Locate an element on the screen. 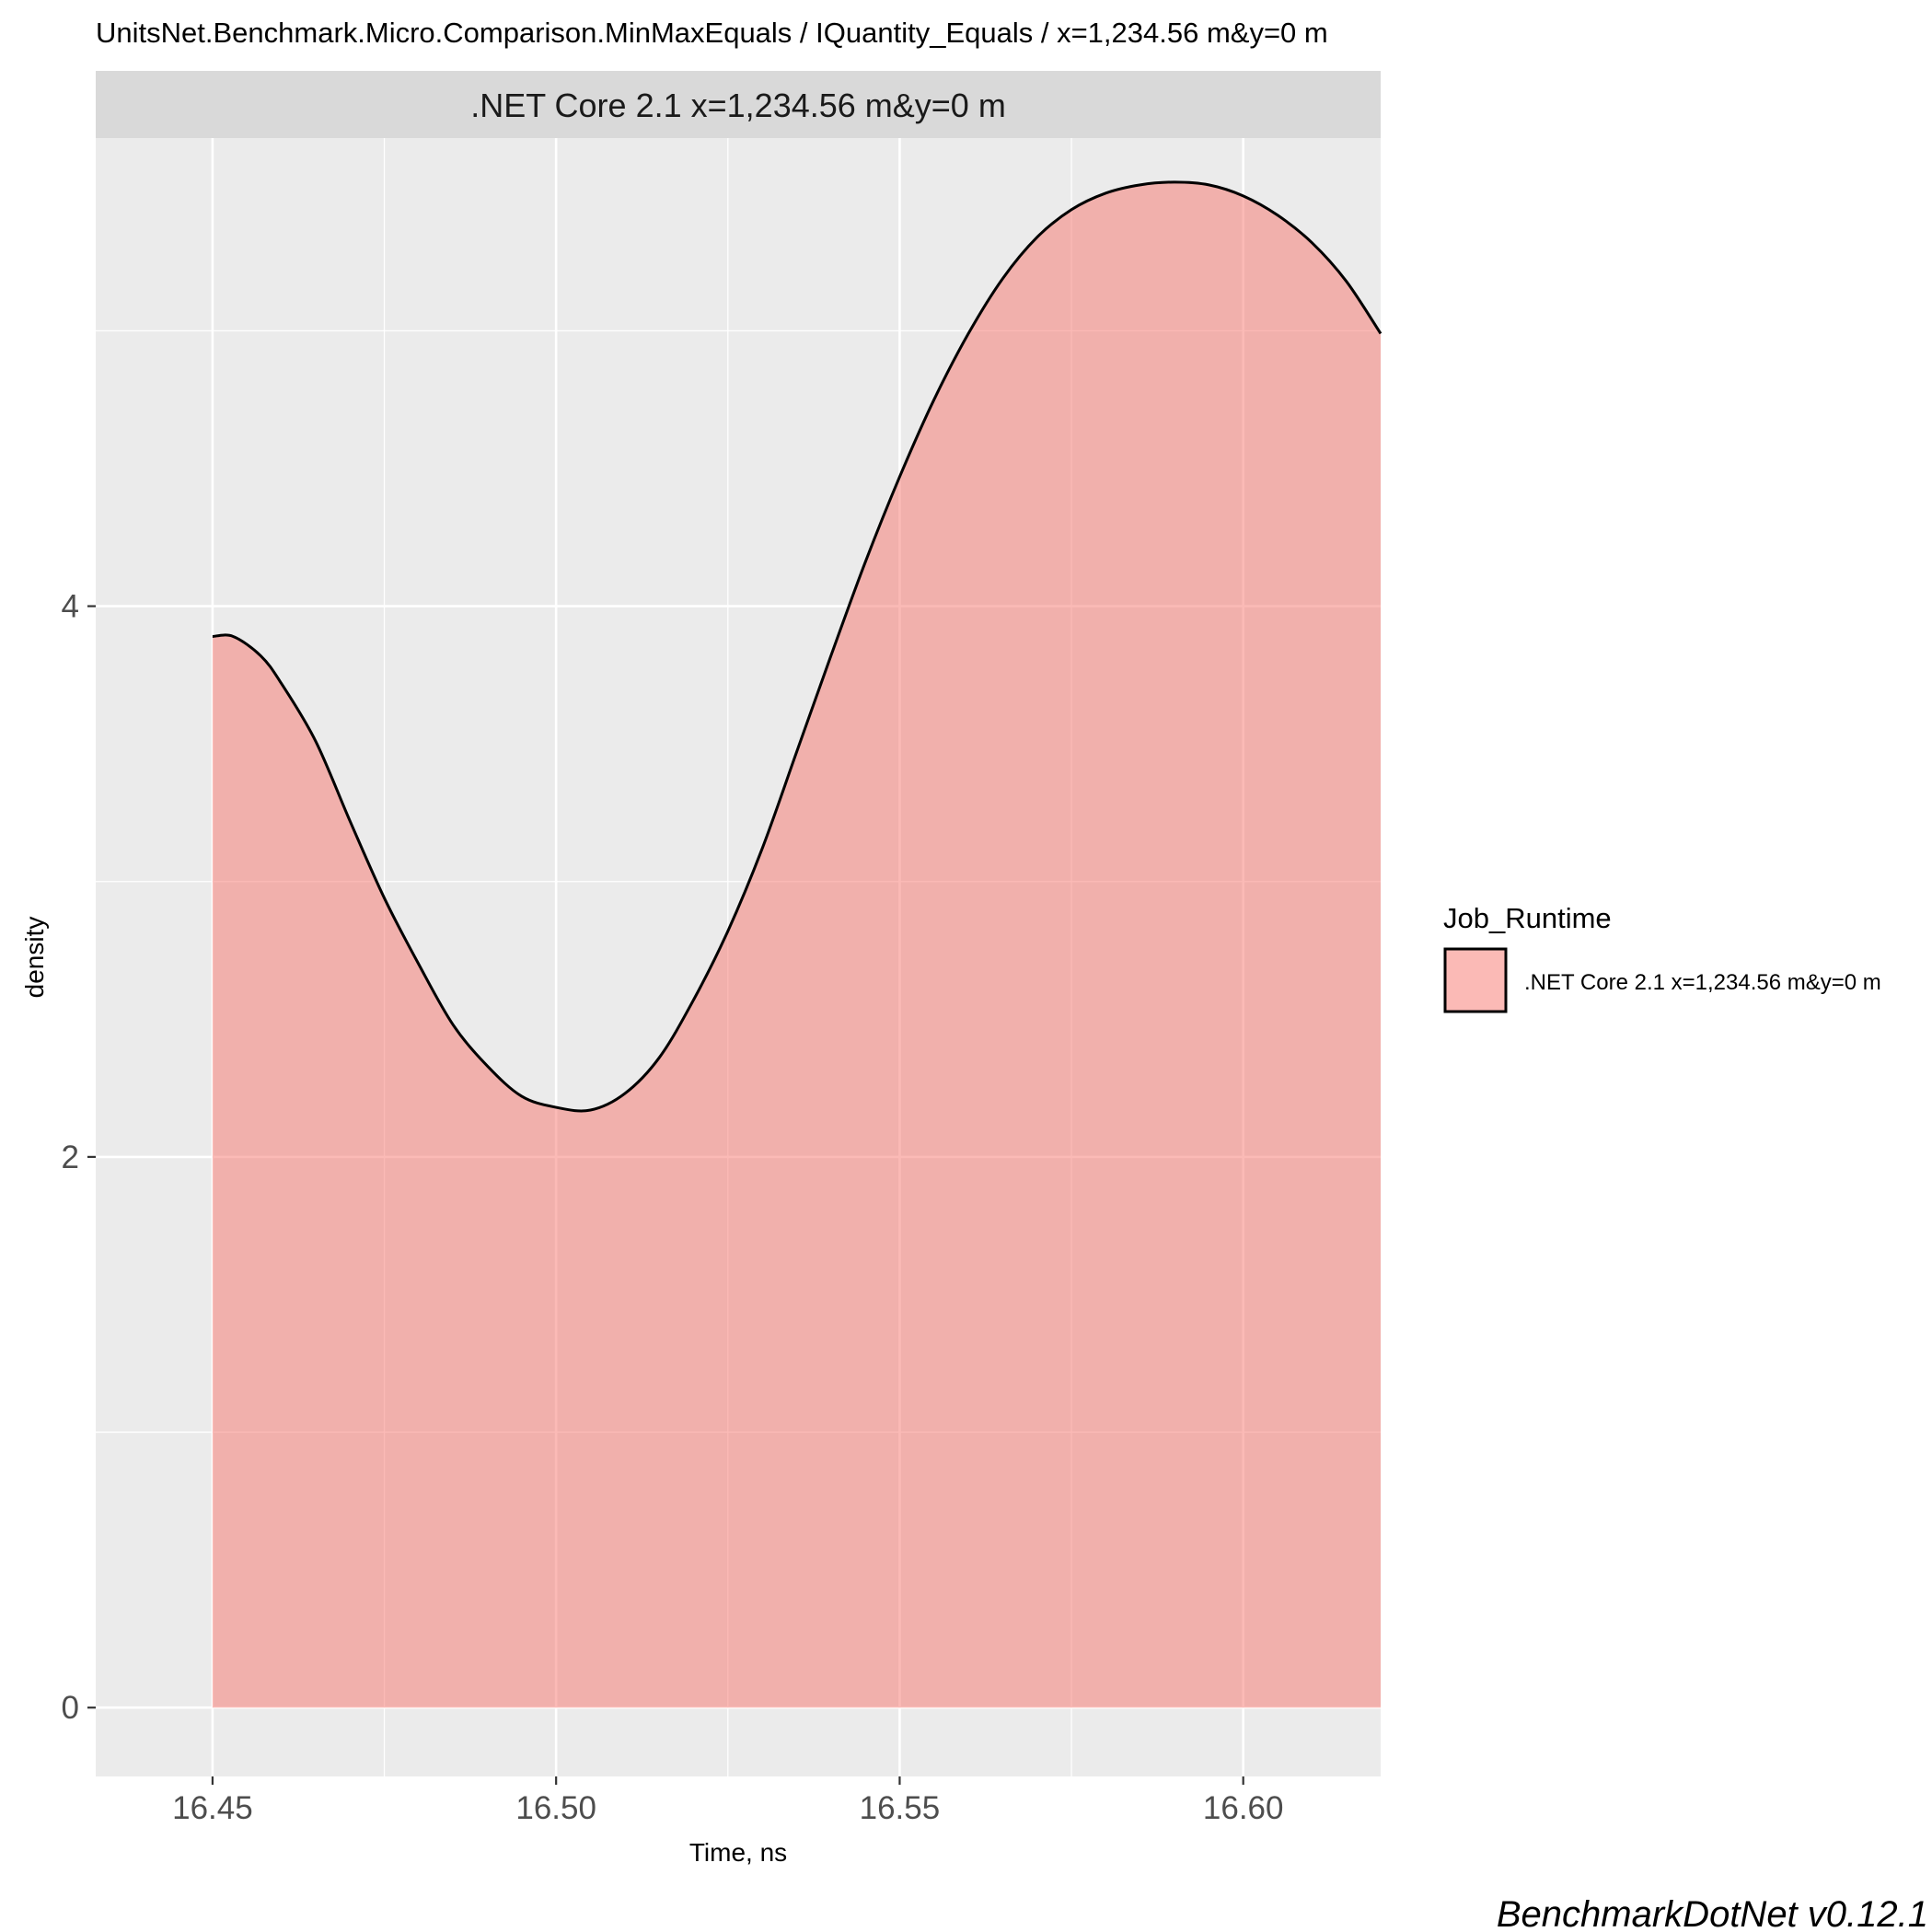 This screenshot has width=1932, height=1932. facet-strip is located at coordinates (738, 105).